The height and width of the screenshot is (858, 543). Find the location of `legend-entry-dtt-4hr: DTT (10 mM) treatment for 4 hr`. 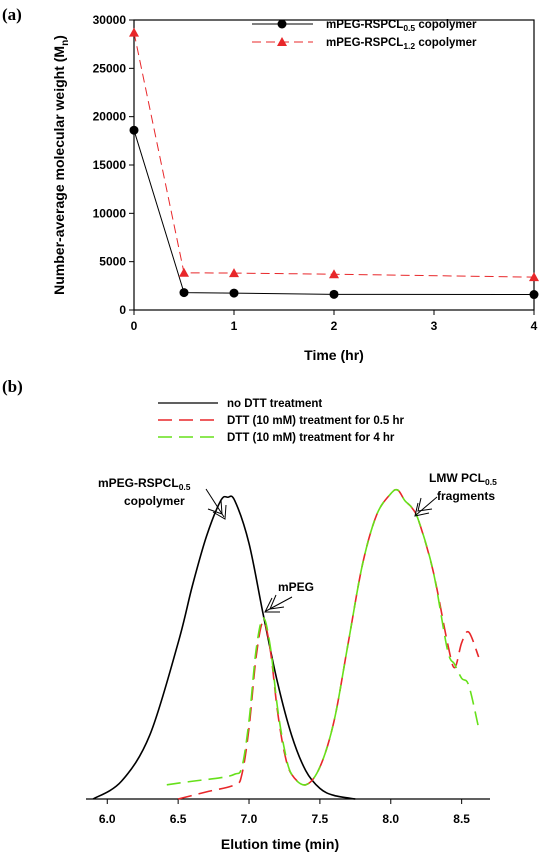

legend-entry-dtt-4hr: DTT (10 mM) treatment for 4 hr is located at coordinates (276, 438).